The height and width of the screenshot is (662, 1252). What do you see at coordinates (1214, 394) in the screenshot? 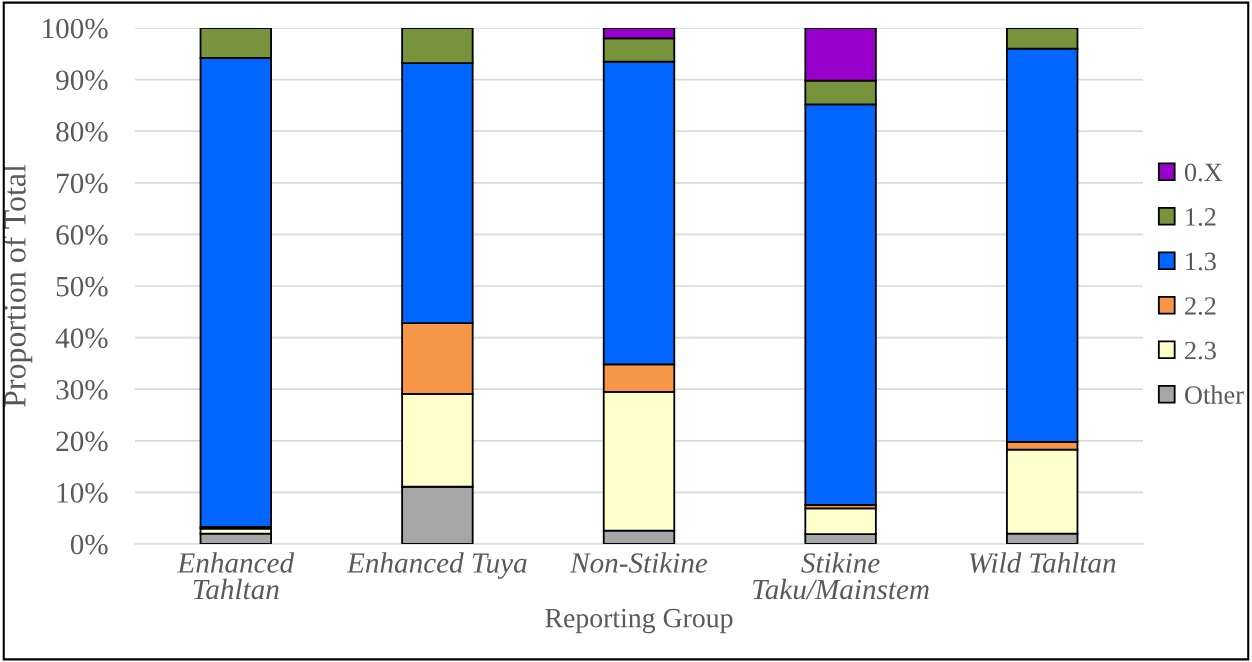
I see `legend-label: Other` at bounding box center [1214, 394].